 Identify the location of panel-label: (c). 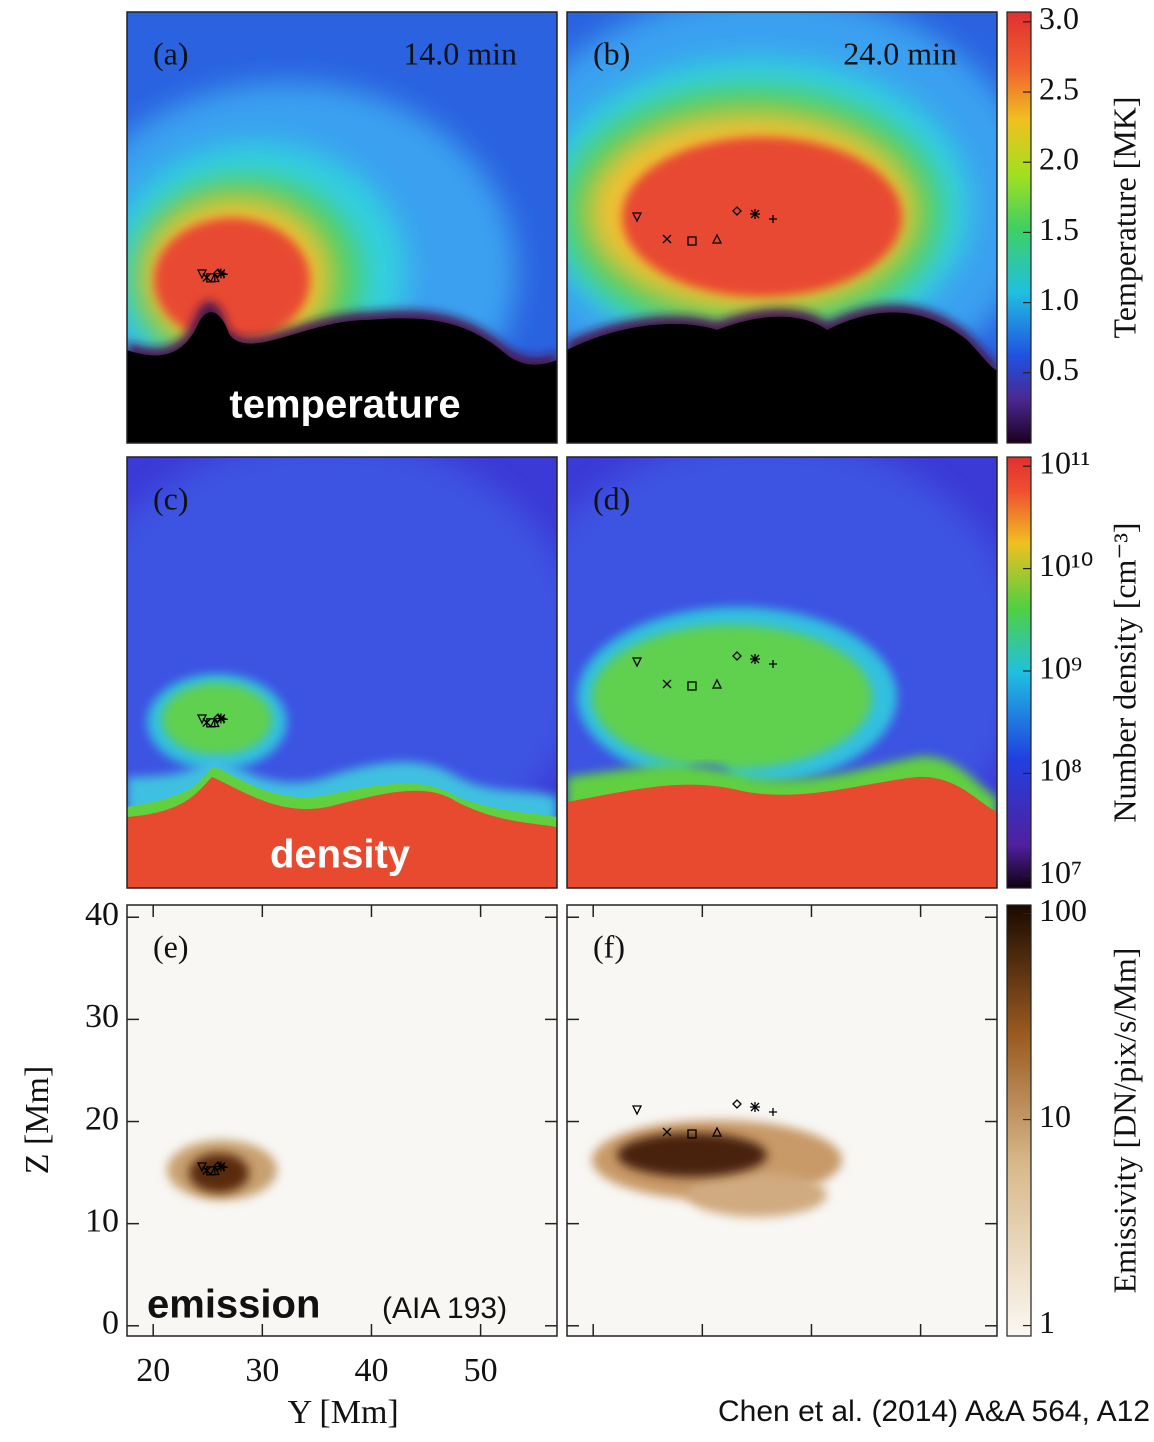
(171, 498).